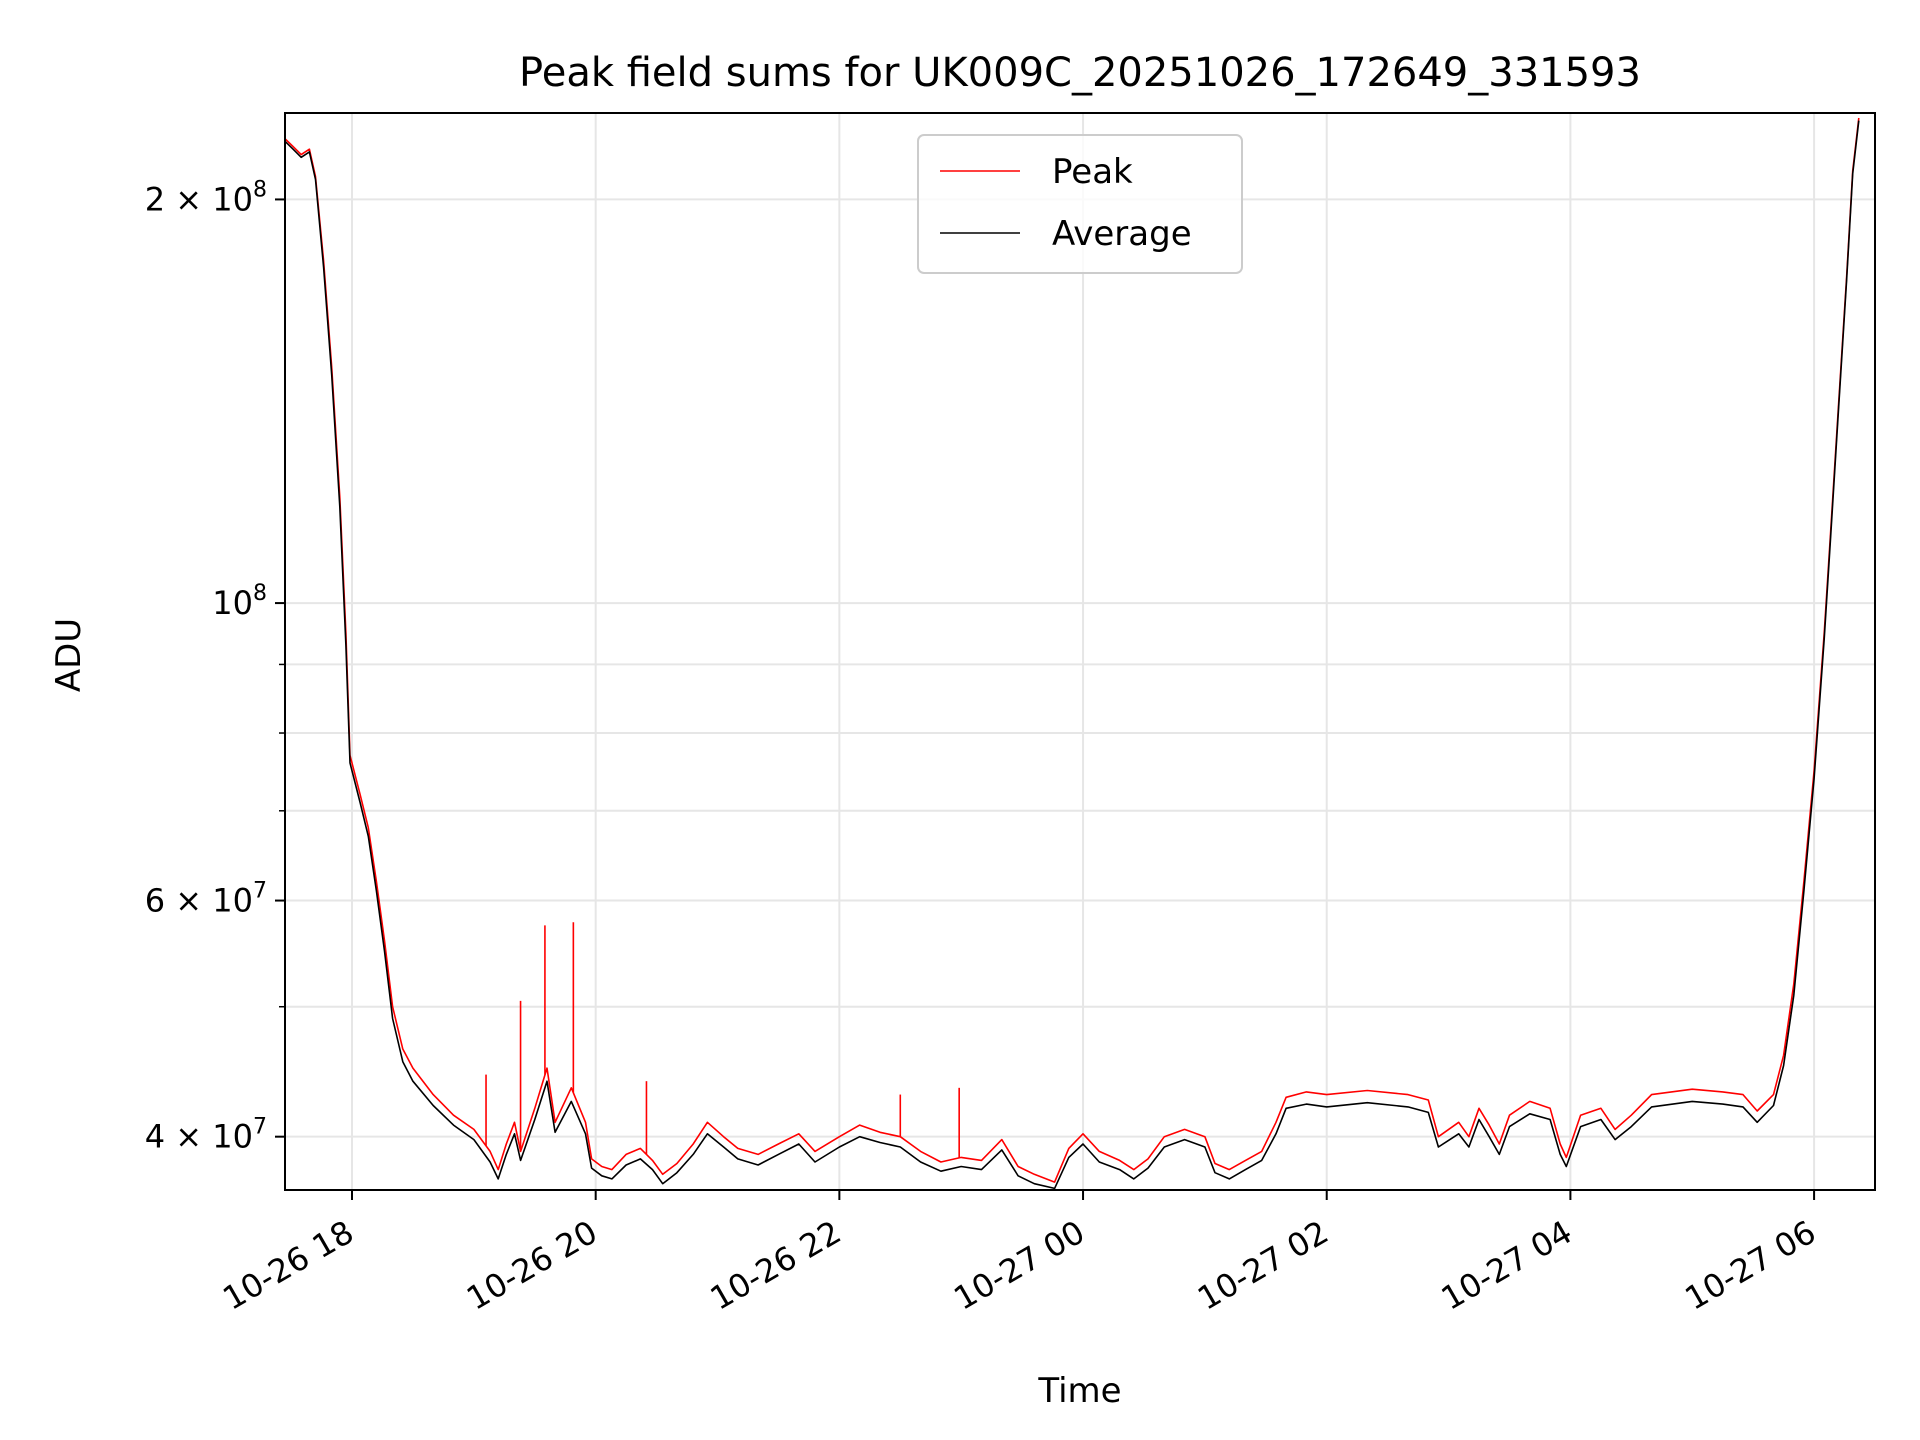 The height and width of the screenshot is (1440, 1920). Describe the element at coordinates (215, 666) in the screenshot. I see `y-axis: 4 × 107 6 × 107 108 2 × 108` at that location.